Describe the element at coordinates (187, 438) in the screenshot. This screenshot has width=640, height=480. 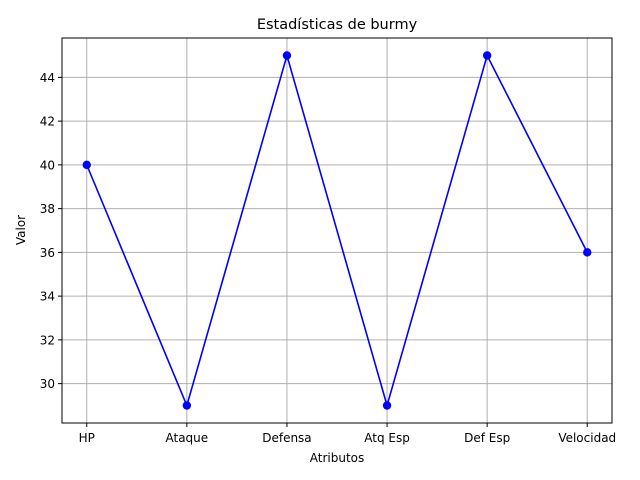
I see `x-tick-label: Ataque` at that location.